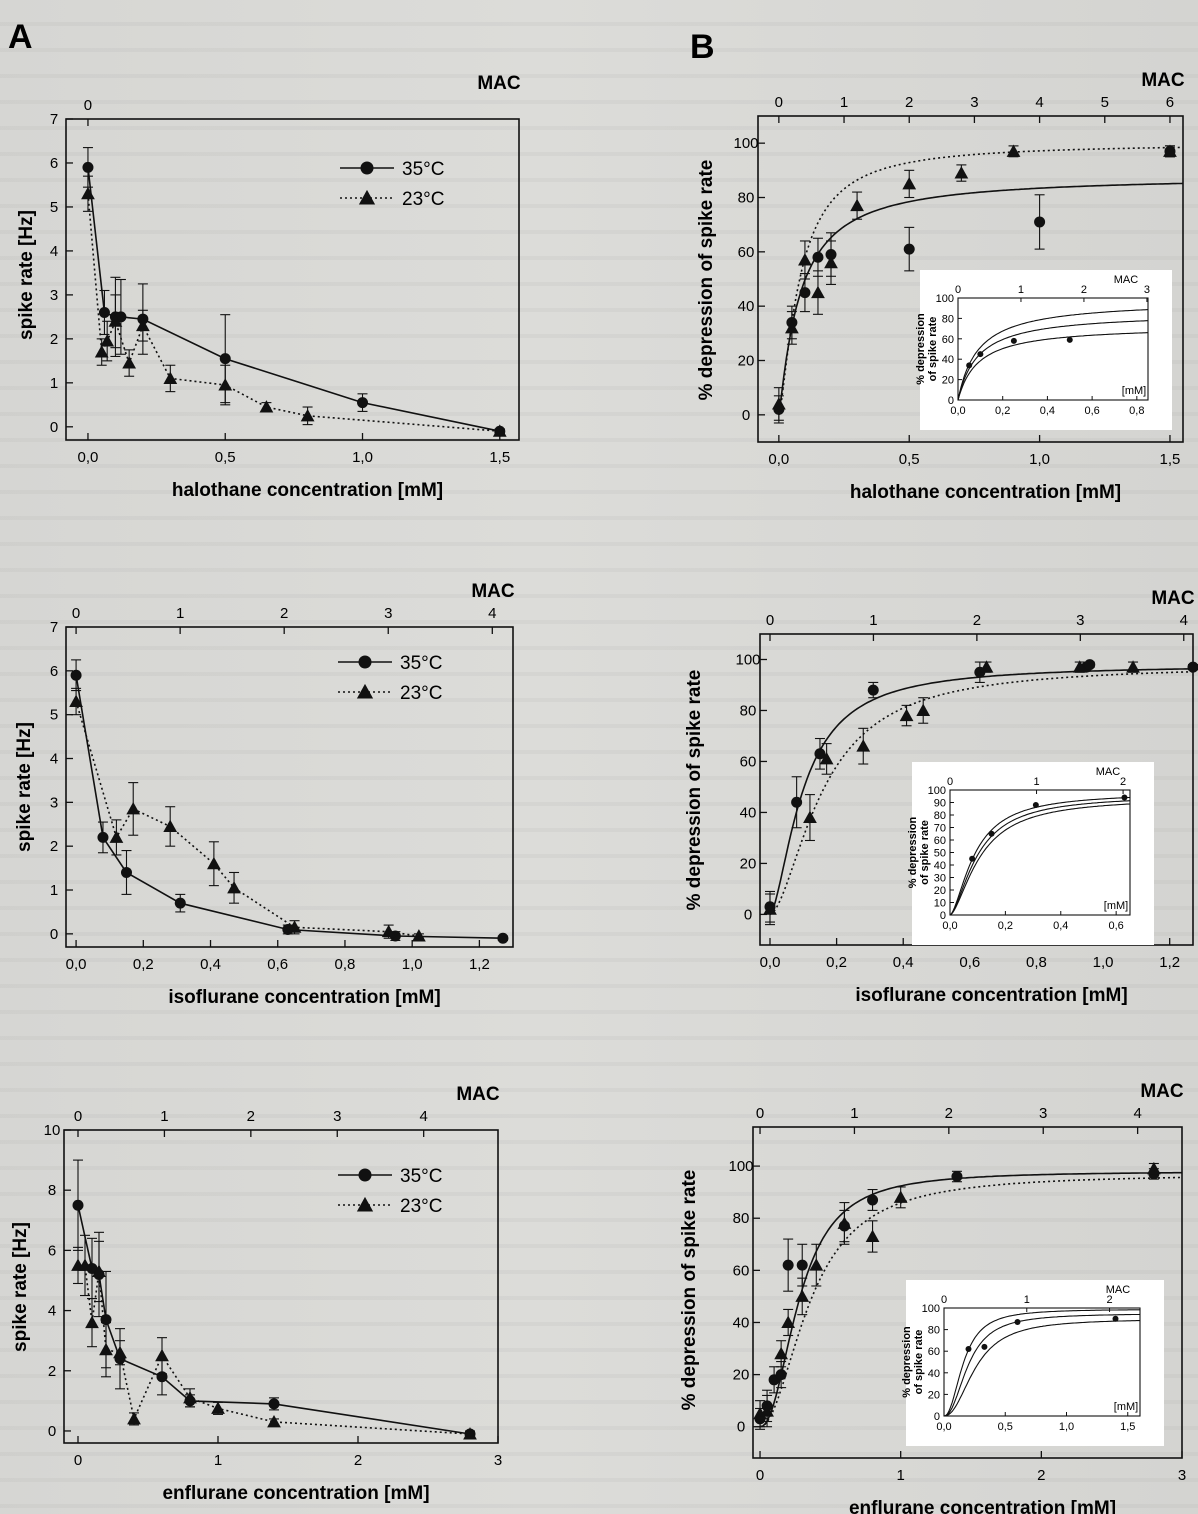  Describe the element at coordinates (967, 1292) in the screenshot. I see `plot-frame` at that location.